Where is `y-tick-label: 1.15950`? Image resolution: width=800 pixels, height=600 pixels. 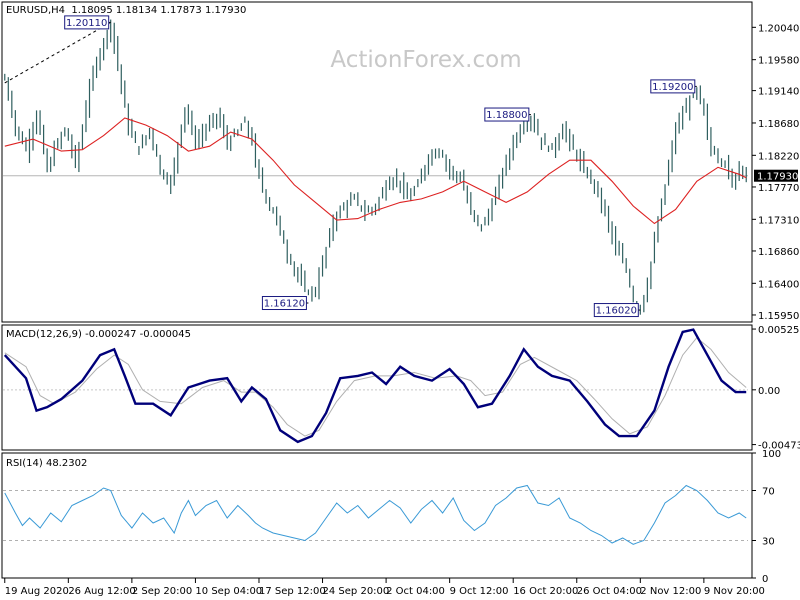 y-tick-label: 1.15950 is located at coordinates (778, 316).